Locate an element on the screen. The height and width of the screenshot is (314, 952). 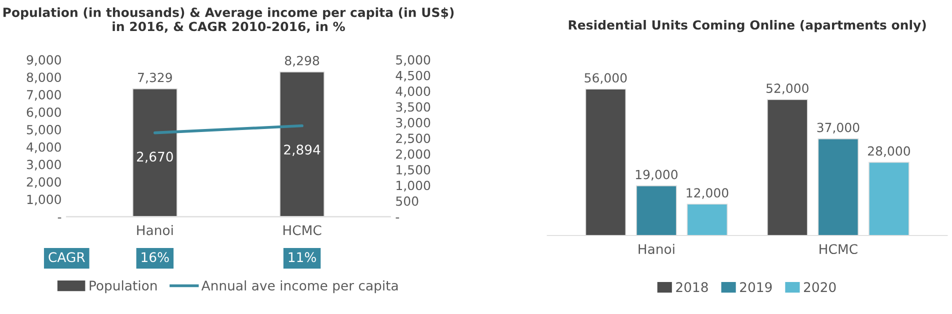
legend-label: 2020 is located at coordinates (820, 287).